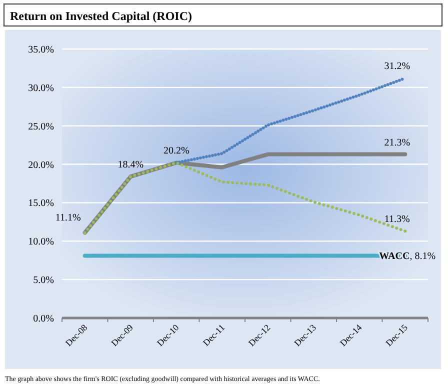  Describe the element at coordinates (43, 319) in the screenshot. I see `y-tick-label: 0.0%` at that location.